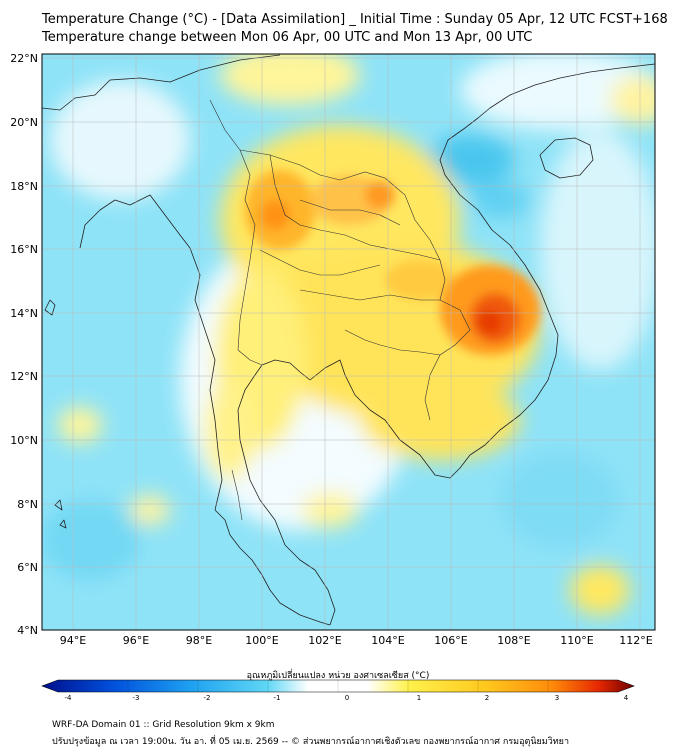 The height and width of the screenshot is (756, 676). Describe the element at coordinates (419, 698) in the screenshot. I see `colorbar-tick: 1` at that location.